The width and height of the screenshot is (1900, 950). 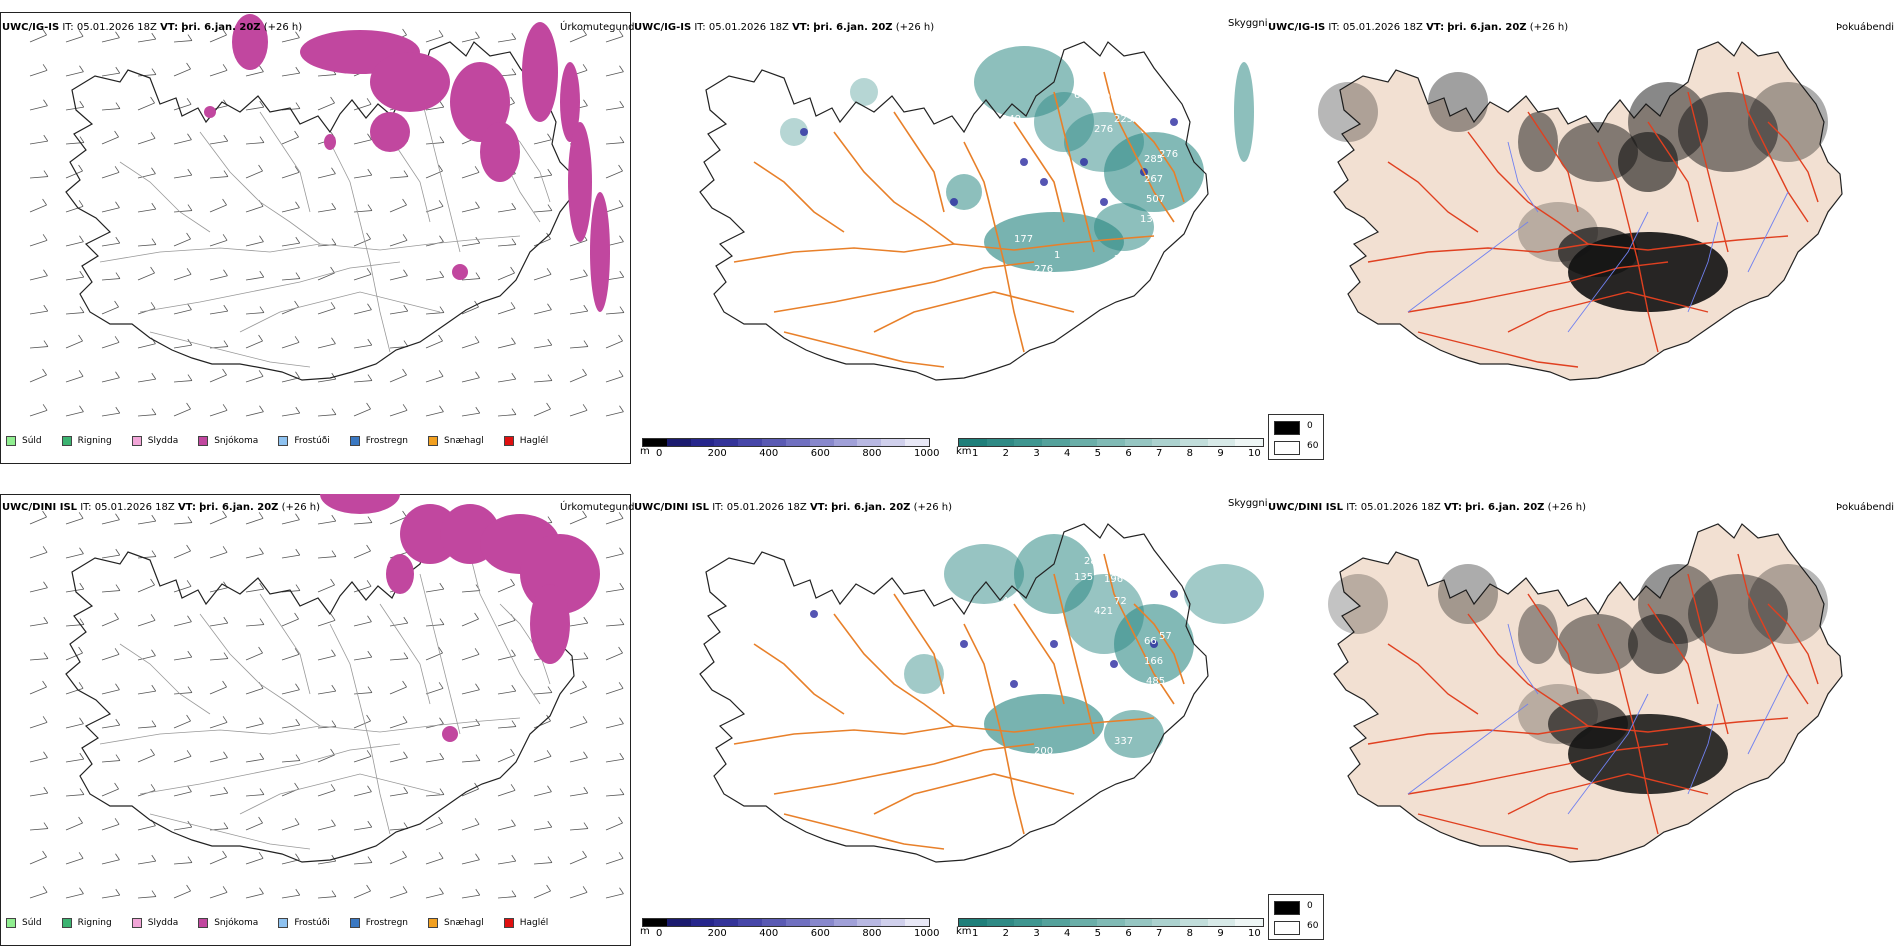 What do you see at coordinates (94, 923) in the screenshot?
I see `precip-legend-label: Rigning` at bounding box center [94, 923].